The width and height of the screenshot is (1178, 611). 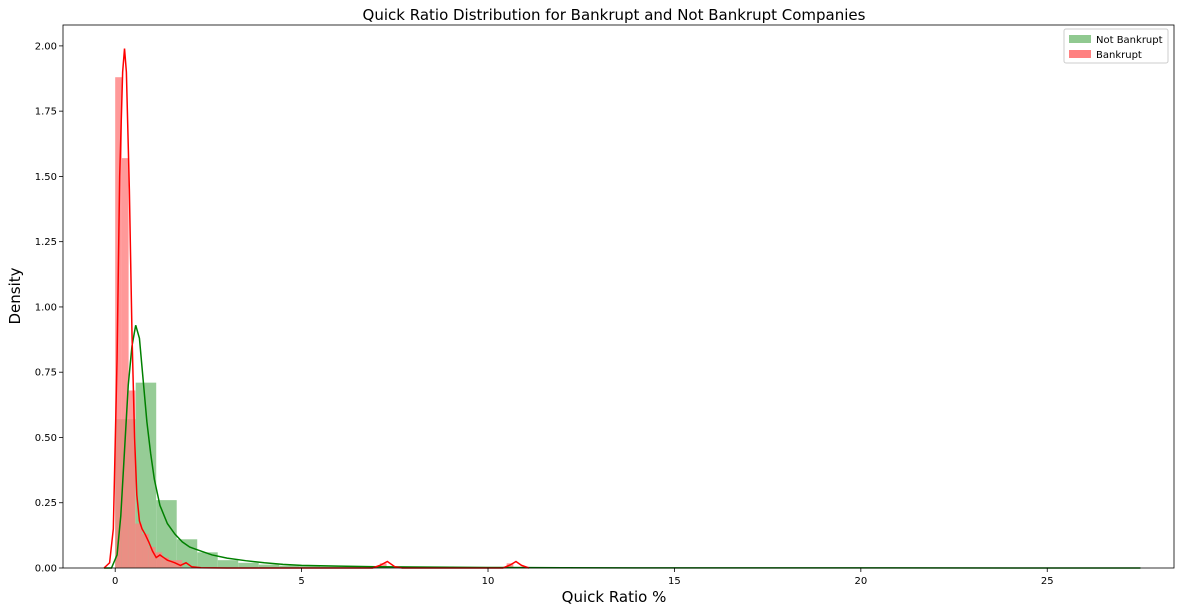 I want to click on y-tick-label: 0.00, so click(x=46, y=569).